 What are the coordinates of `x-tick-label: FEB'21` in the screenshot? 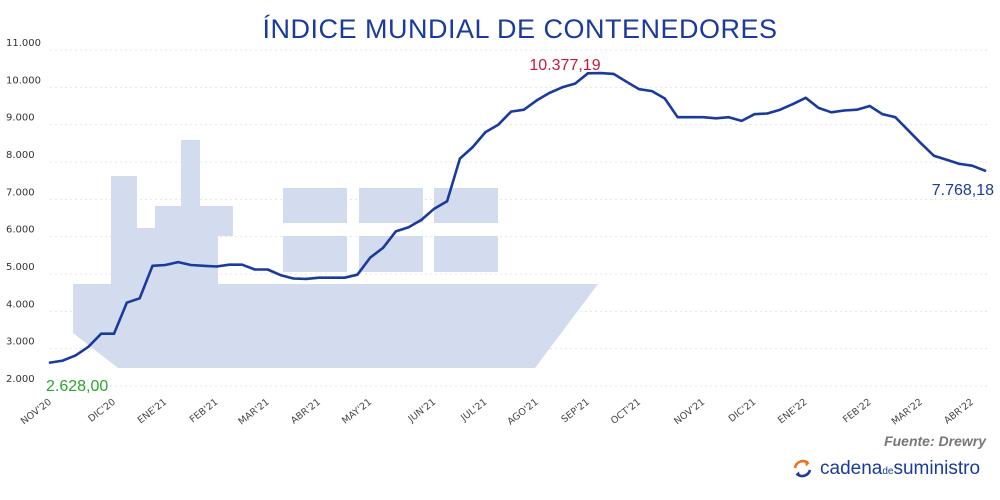 It's located at (204, 411).